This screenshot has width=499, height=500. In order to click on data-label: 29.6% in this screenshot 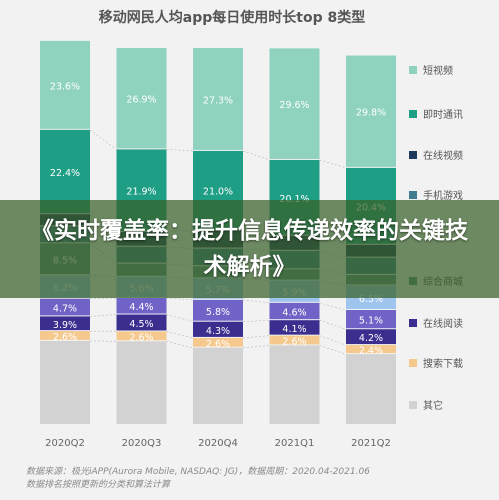, I will do `click(294, 105)`.